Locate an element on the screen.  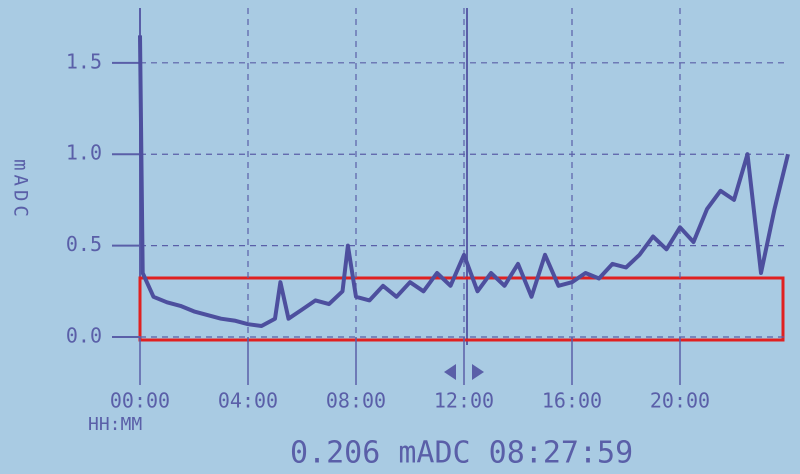
cursor-left is located at coordinates (450, 372).